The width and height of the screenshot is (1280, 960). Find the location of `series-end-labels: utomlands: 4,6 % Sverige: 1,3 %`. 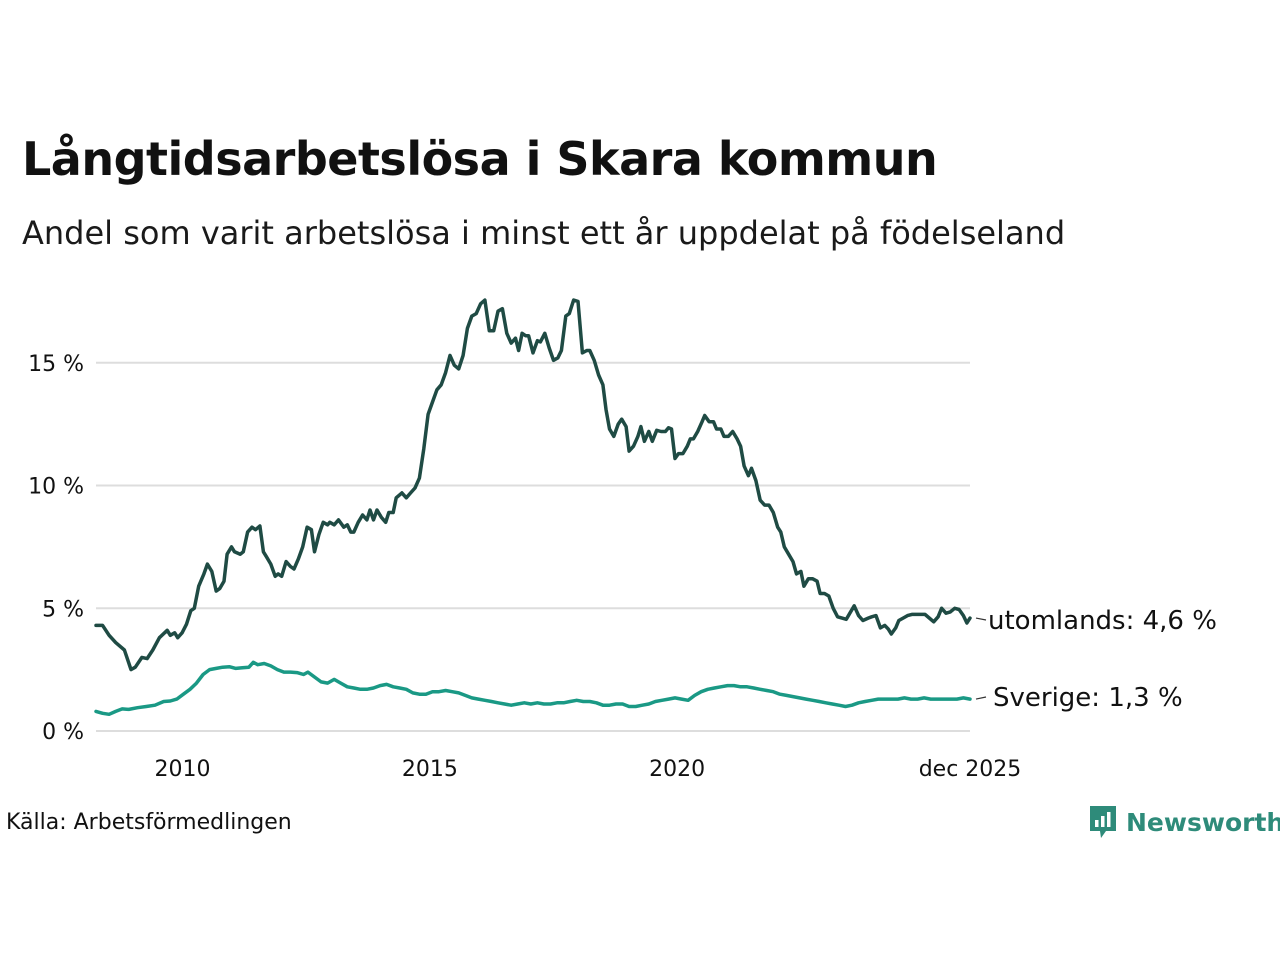

series-end-labels: utomlands: 4,6 % Sverige: 1,3 % is located at coordinates (1096, 659).